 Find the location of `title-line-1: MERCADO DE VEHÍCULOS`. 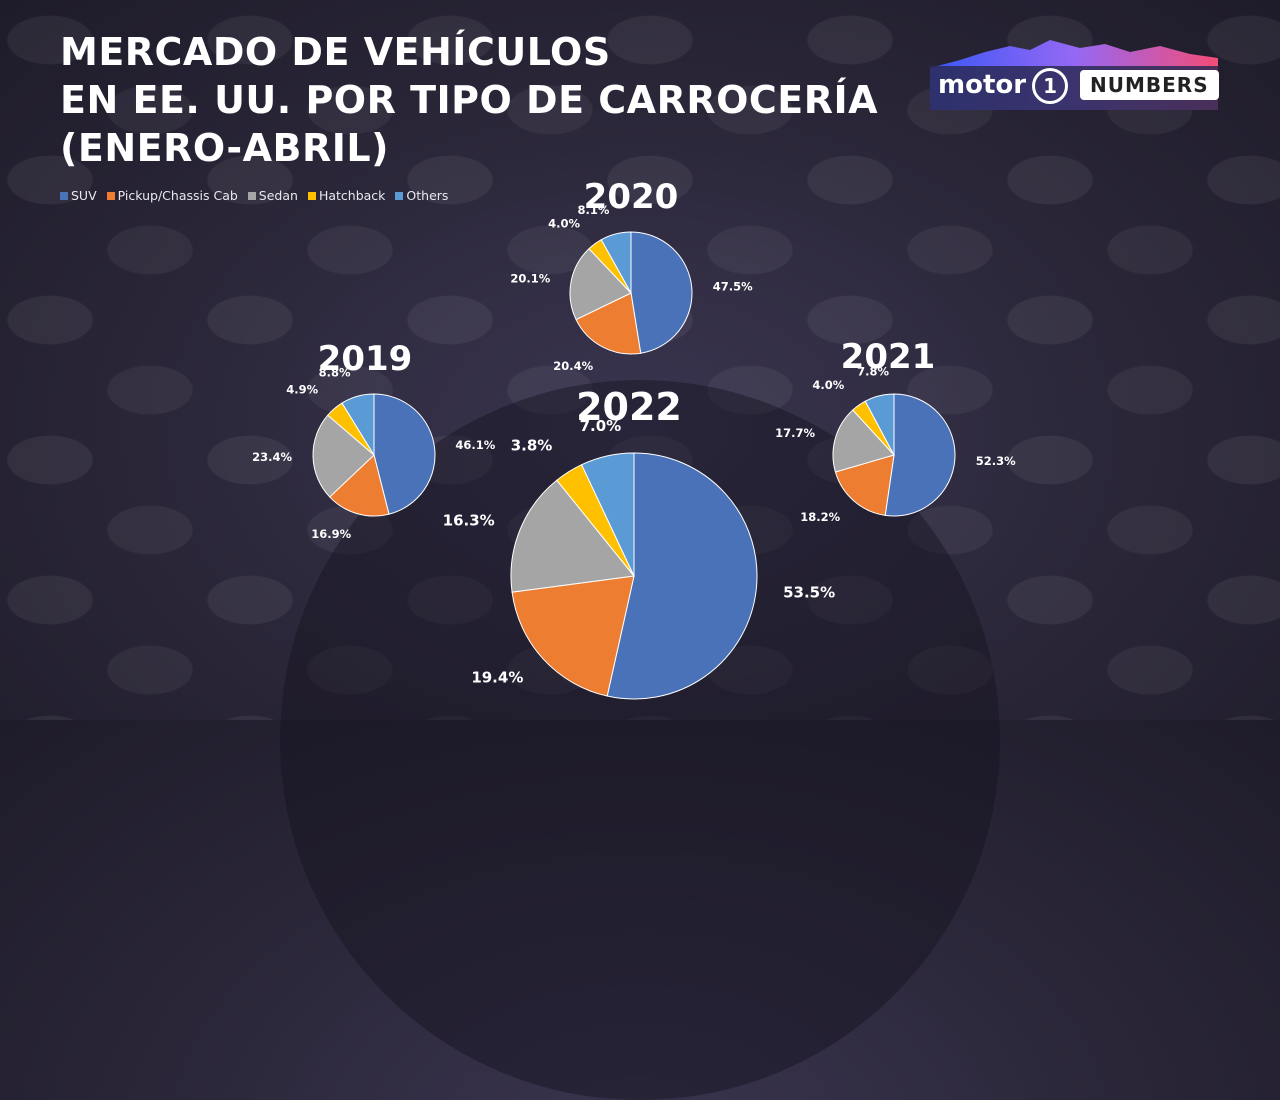

title-line-1: MERCADO DE VEHÍCULOS is located at coordinates (335, 52).